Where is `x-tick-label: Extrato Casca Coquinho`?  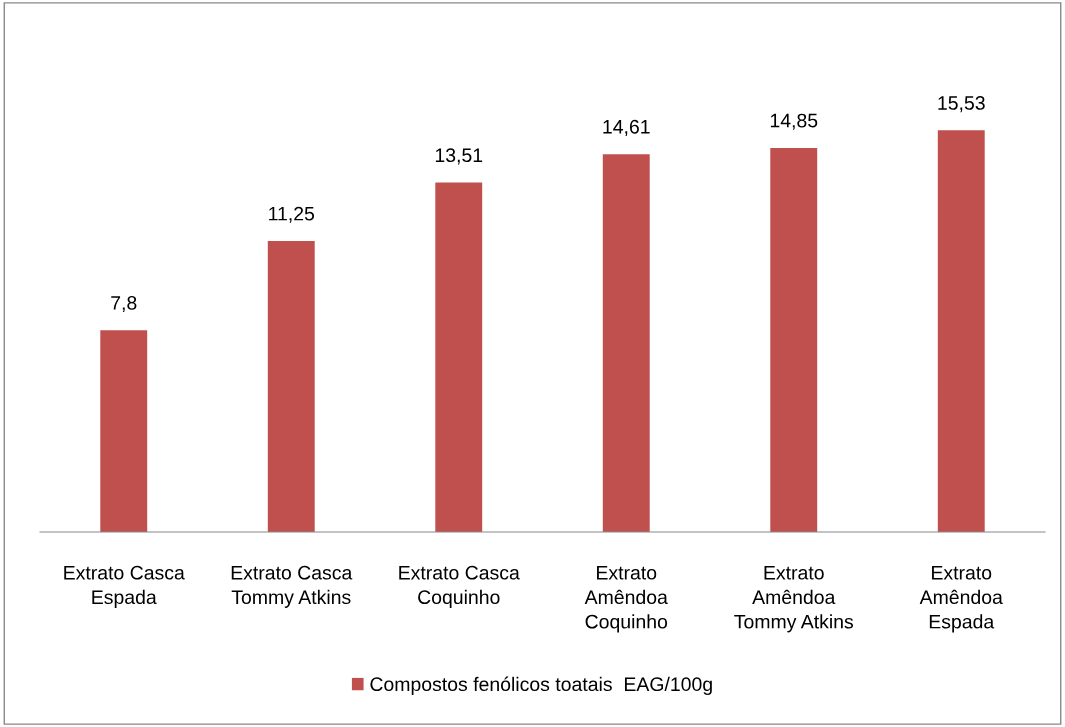
x-tick-label: Extrato Casca Coquinho is located at coordinates (459, 586).